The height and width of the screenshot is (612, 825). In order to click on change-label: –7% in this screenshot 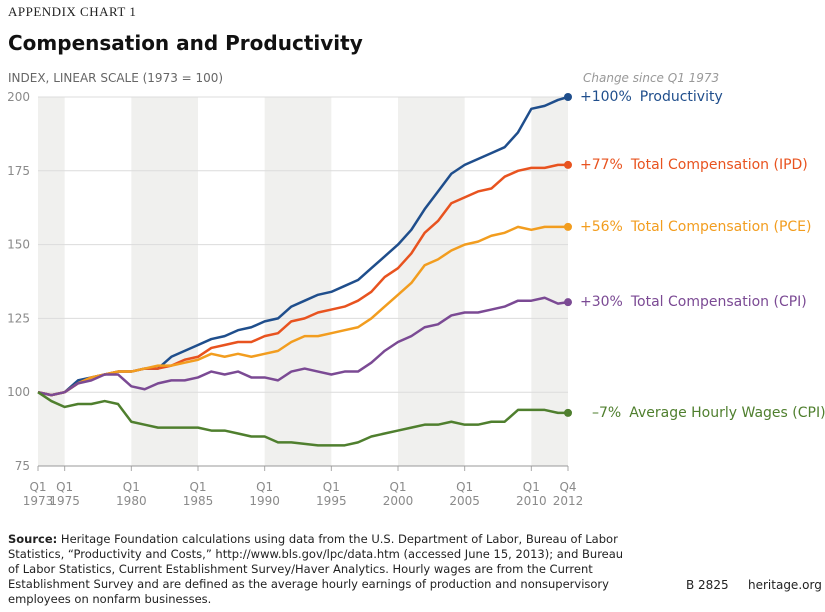, I will do `click(606, 413)`.